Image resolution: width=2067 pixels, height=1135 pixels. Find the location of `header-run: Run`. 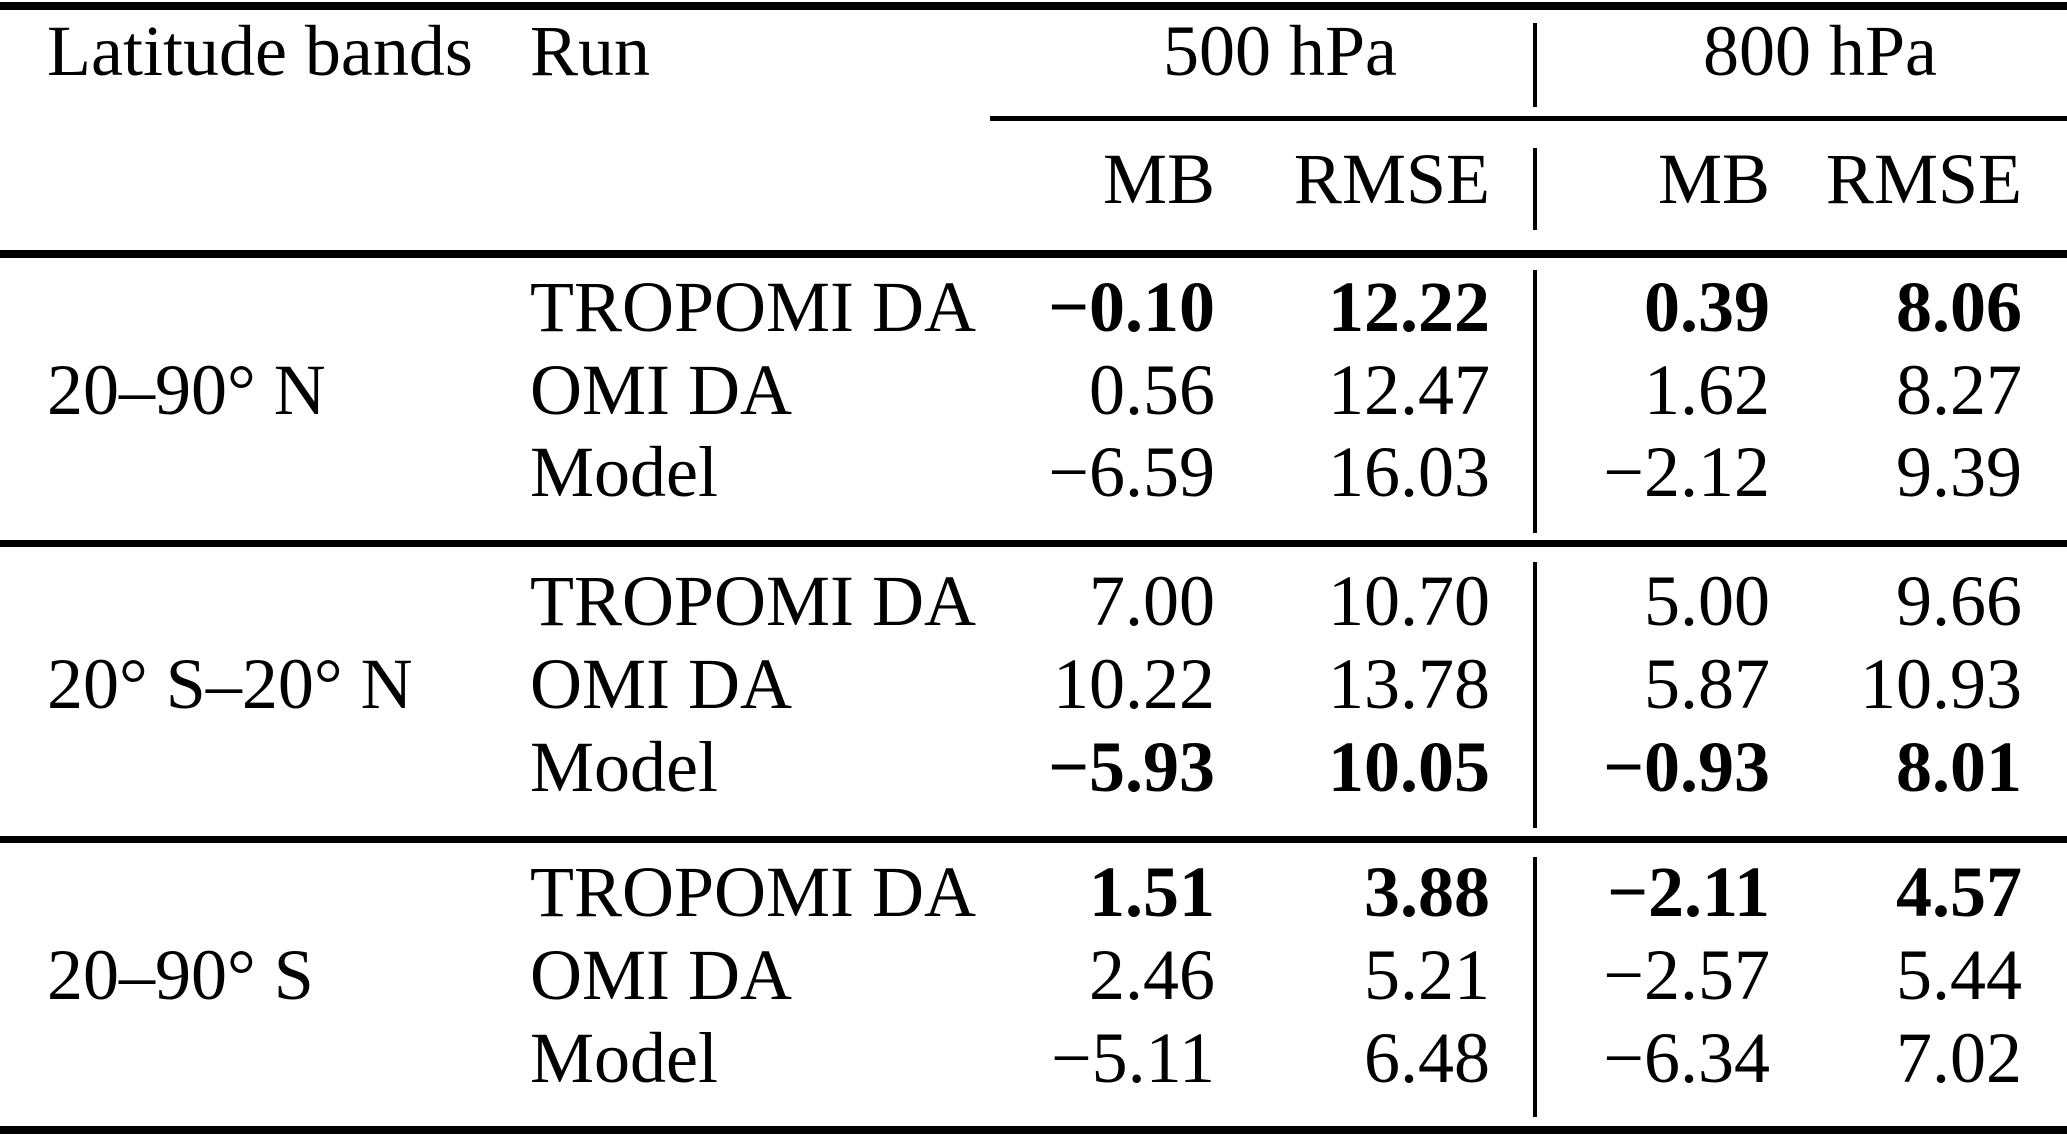

header-run: Run is located at coordinates (590, 51).